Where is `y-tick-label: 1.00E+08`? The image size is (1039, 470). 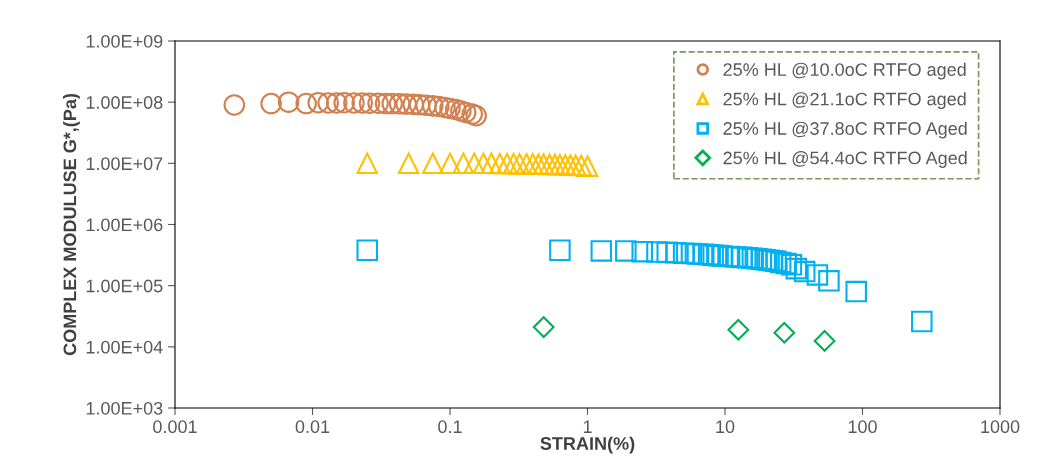
y-tick-label: 1.00E+08 is located at coordinates (124, 102).